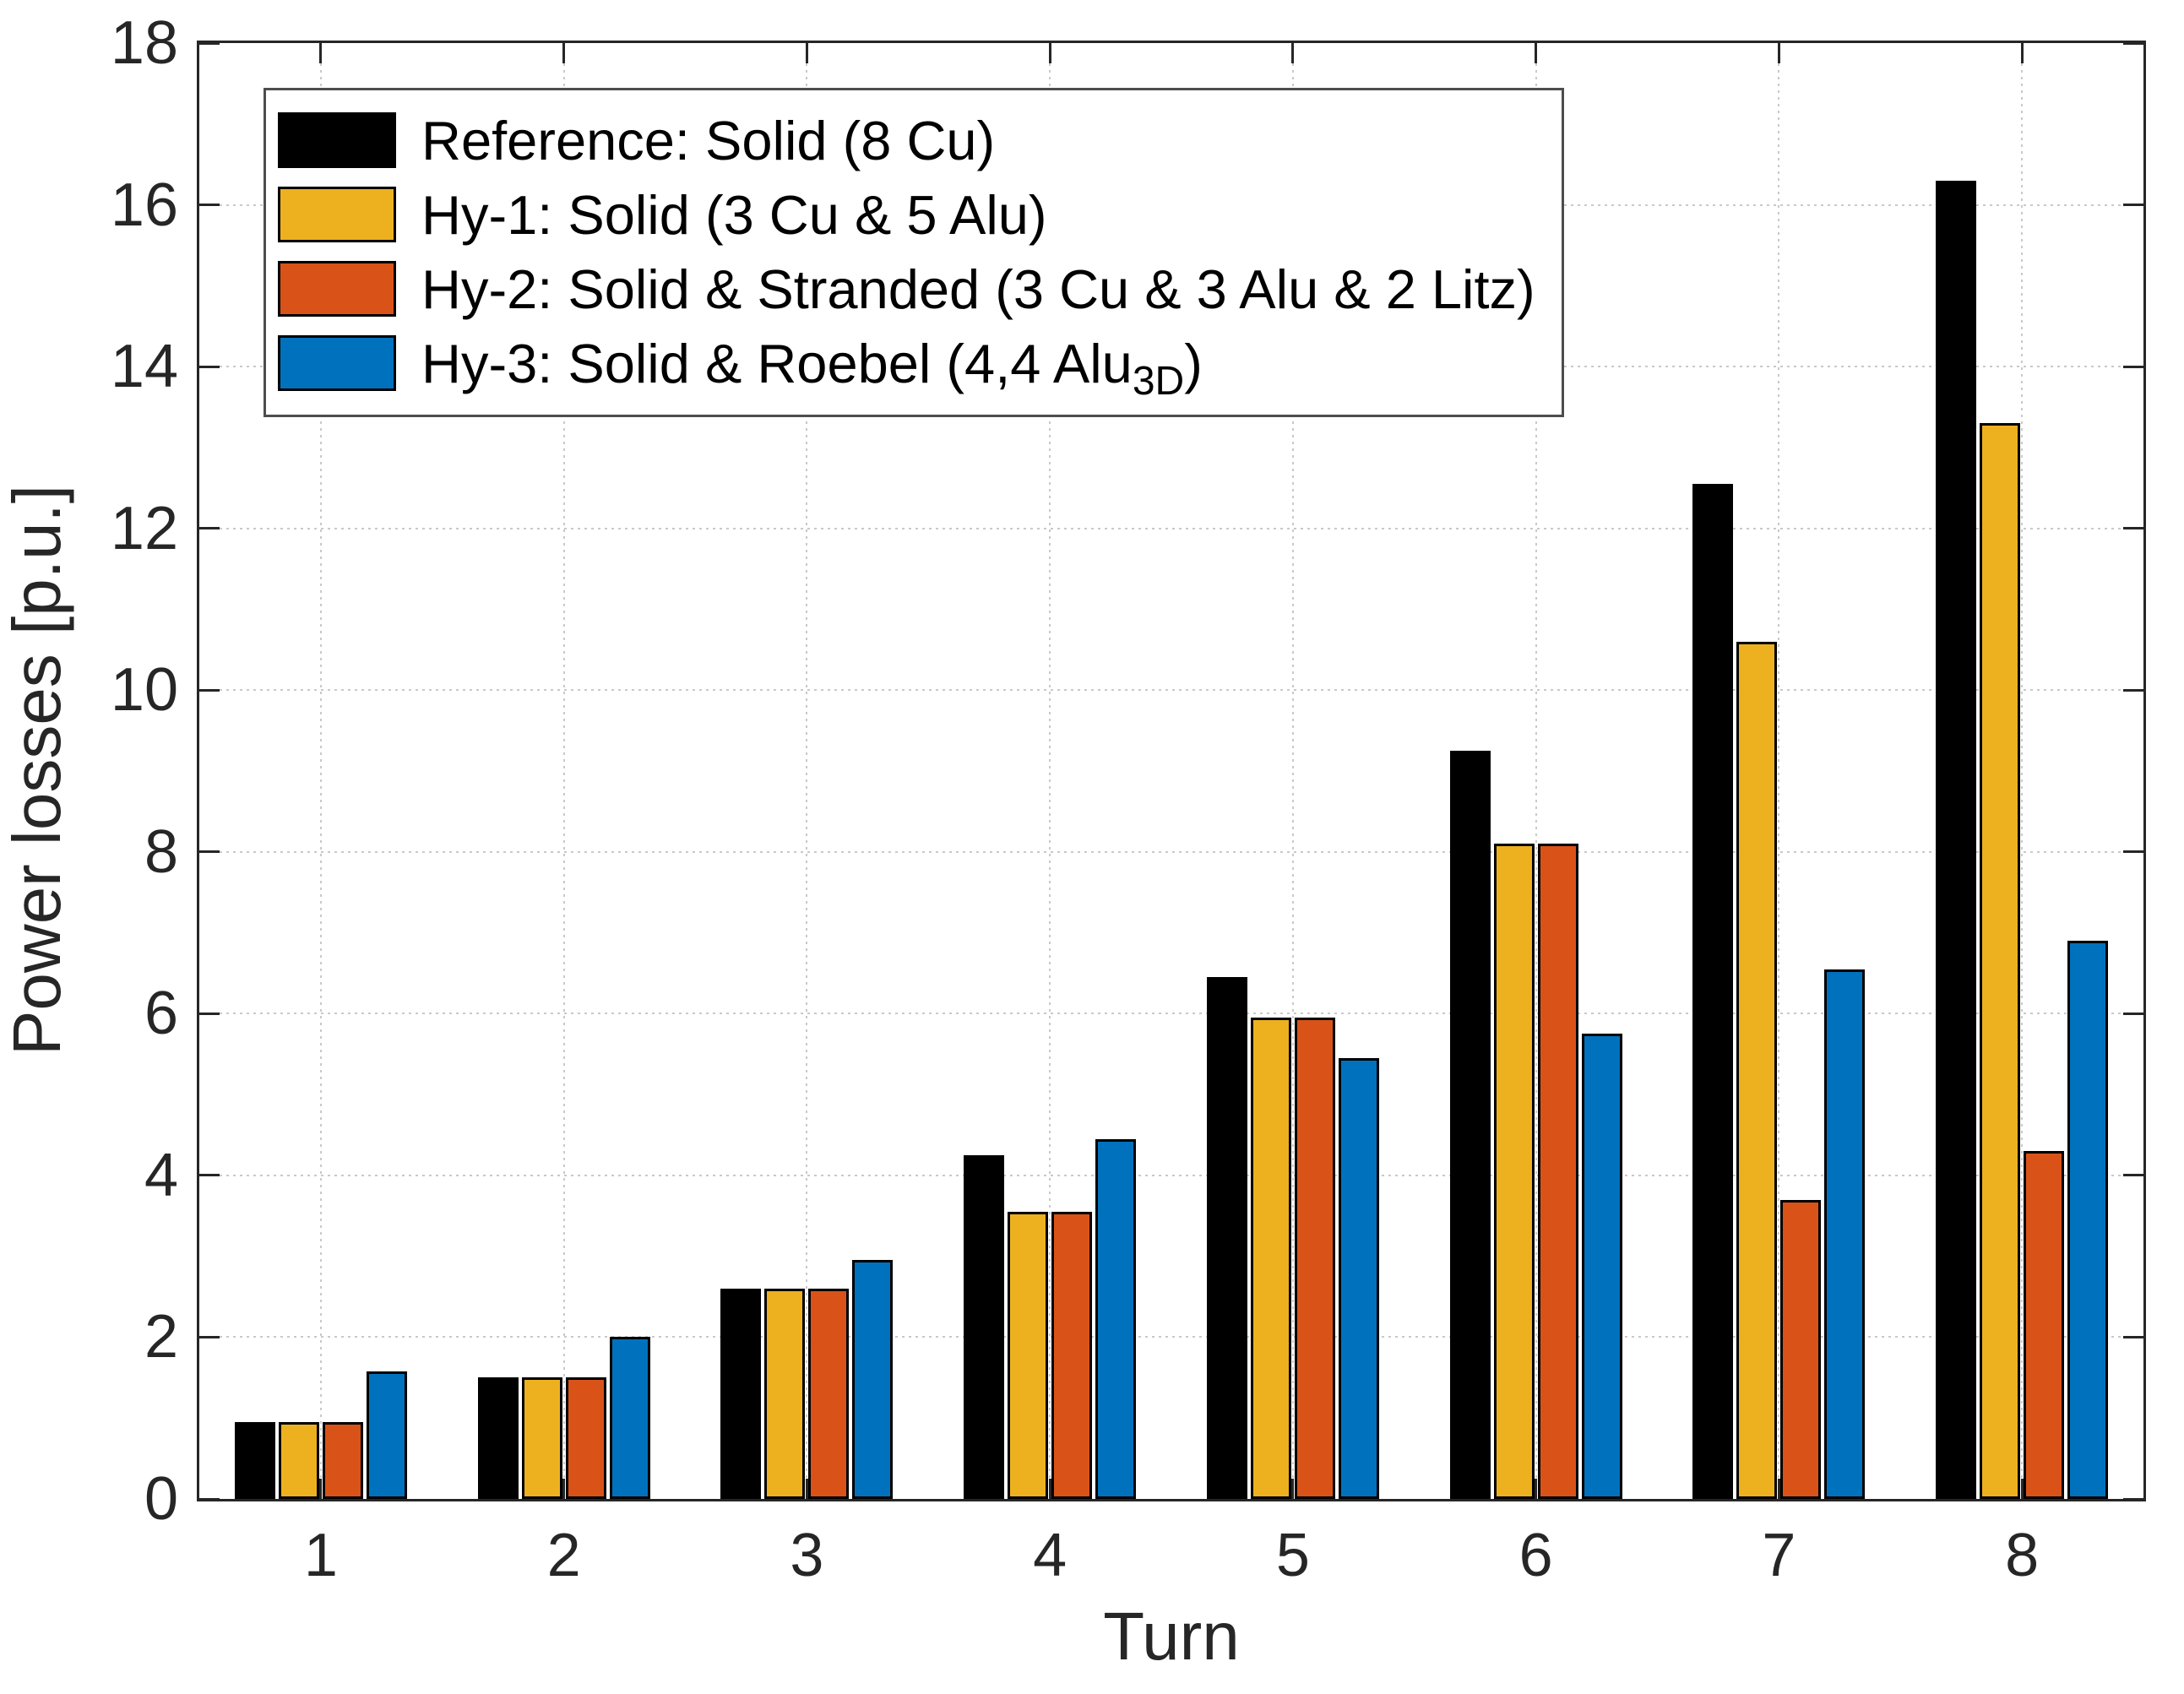 This screenshot has width=2184, height=1694. What do you see at coordinates (807, 1555) in the screenshot?
I see `x-tick-label: 3` at bounding box center [807, 1555].